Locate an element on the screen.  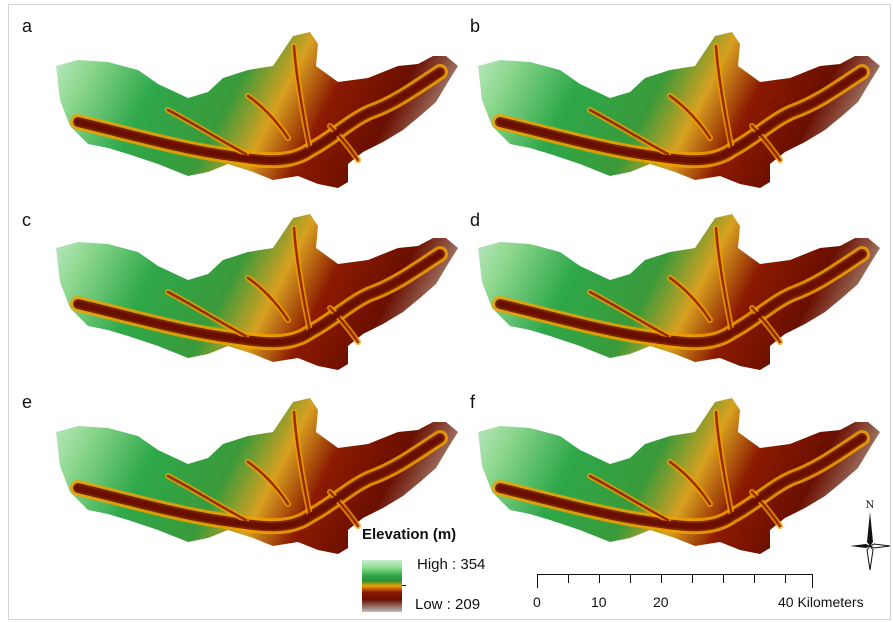
map-panel-b is located at coordinates (679, 110).